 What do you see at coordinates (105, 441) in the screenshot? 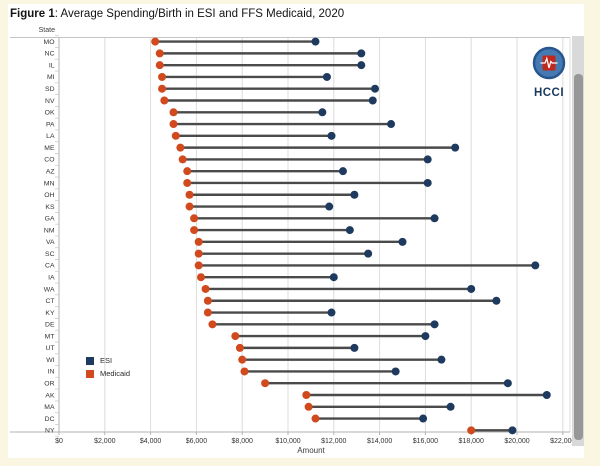
I see `x-tick-label: $2,000` at bounding box center [105, 441].